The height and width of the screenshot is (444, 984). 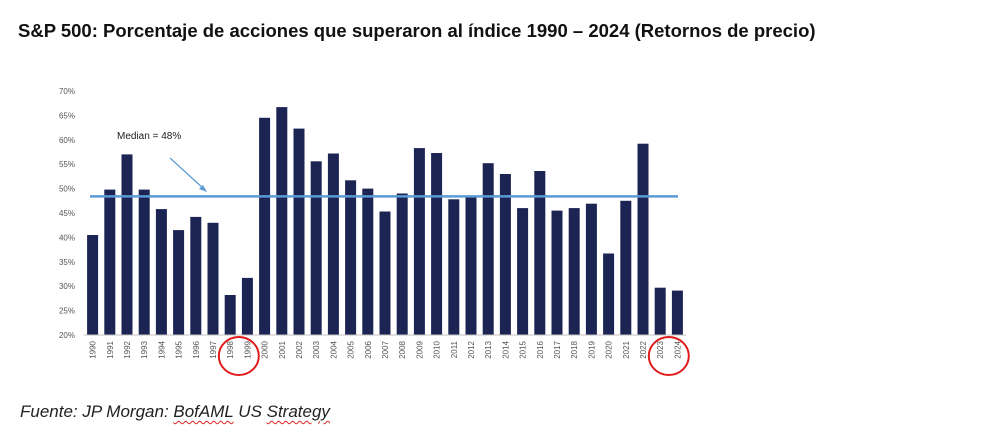 What do you see at coordinates (609, 349) in the screenshot?
I see `x-tick-label: 2020` at bounding box center [609, 349].